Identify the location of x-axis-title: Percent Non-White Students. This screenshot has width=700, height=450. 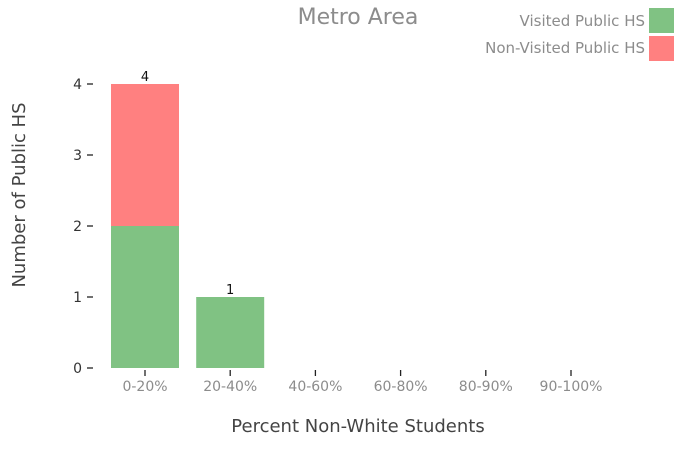
(357, 426).